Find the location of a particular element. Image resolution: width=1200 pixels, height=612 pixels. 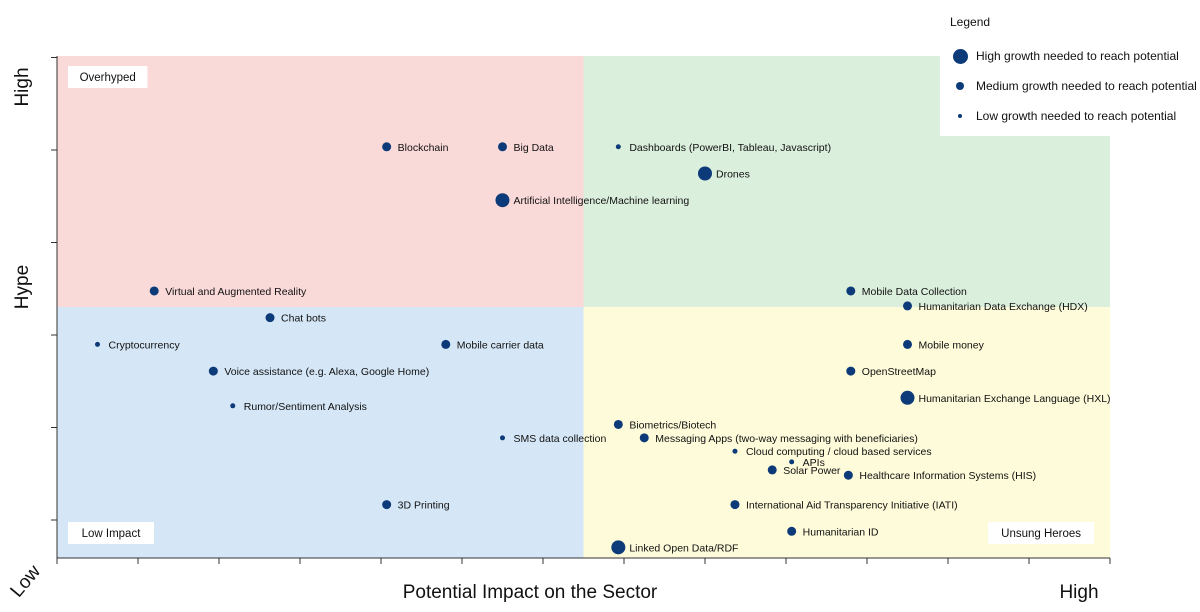

point-label-drones: Drones is located at coordinates (733, 174).